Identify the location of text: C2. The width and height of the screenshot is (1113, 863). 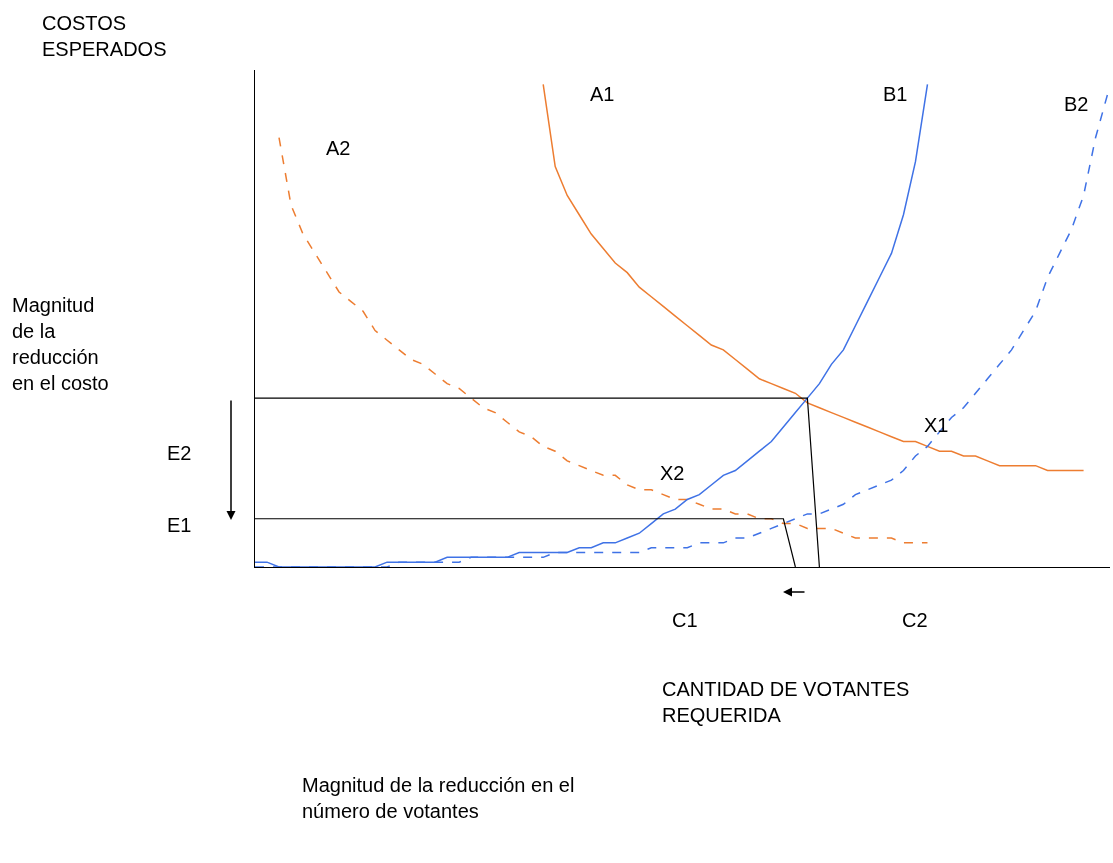
(915, 620).